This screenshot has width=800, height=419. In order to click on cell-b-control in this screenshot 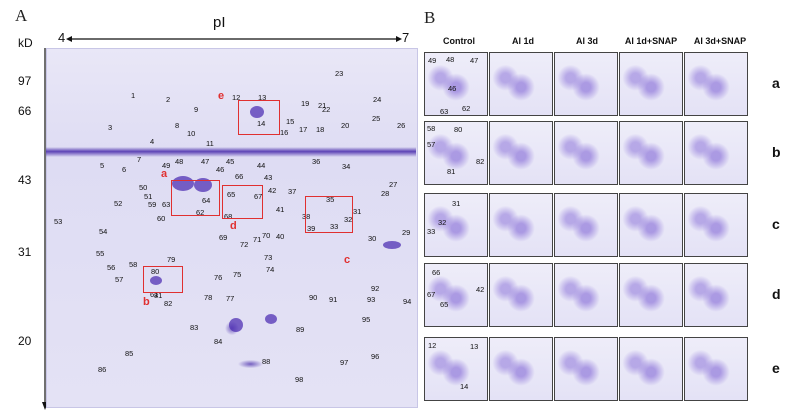, I will do `click(456, 153)`.